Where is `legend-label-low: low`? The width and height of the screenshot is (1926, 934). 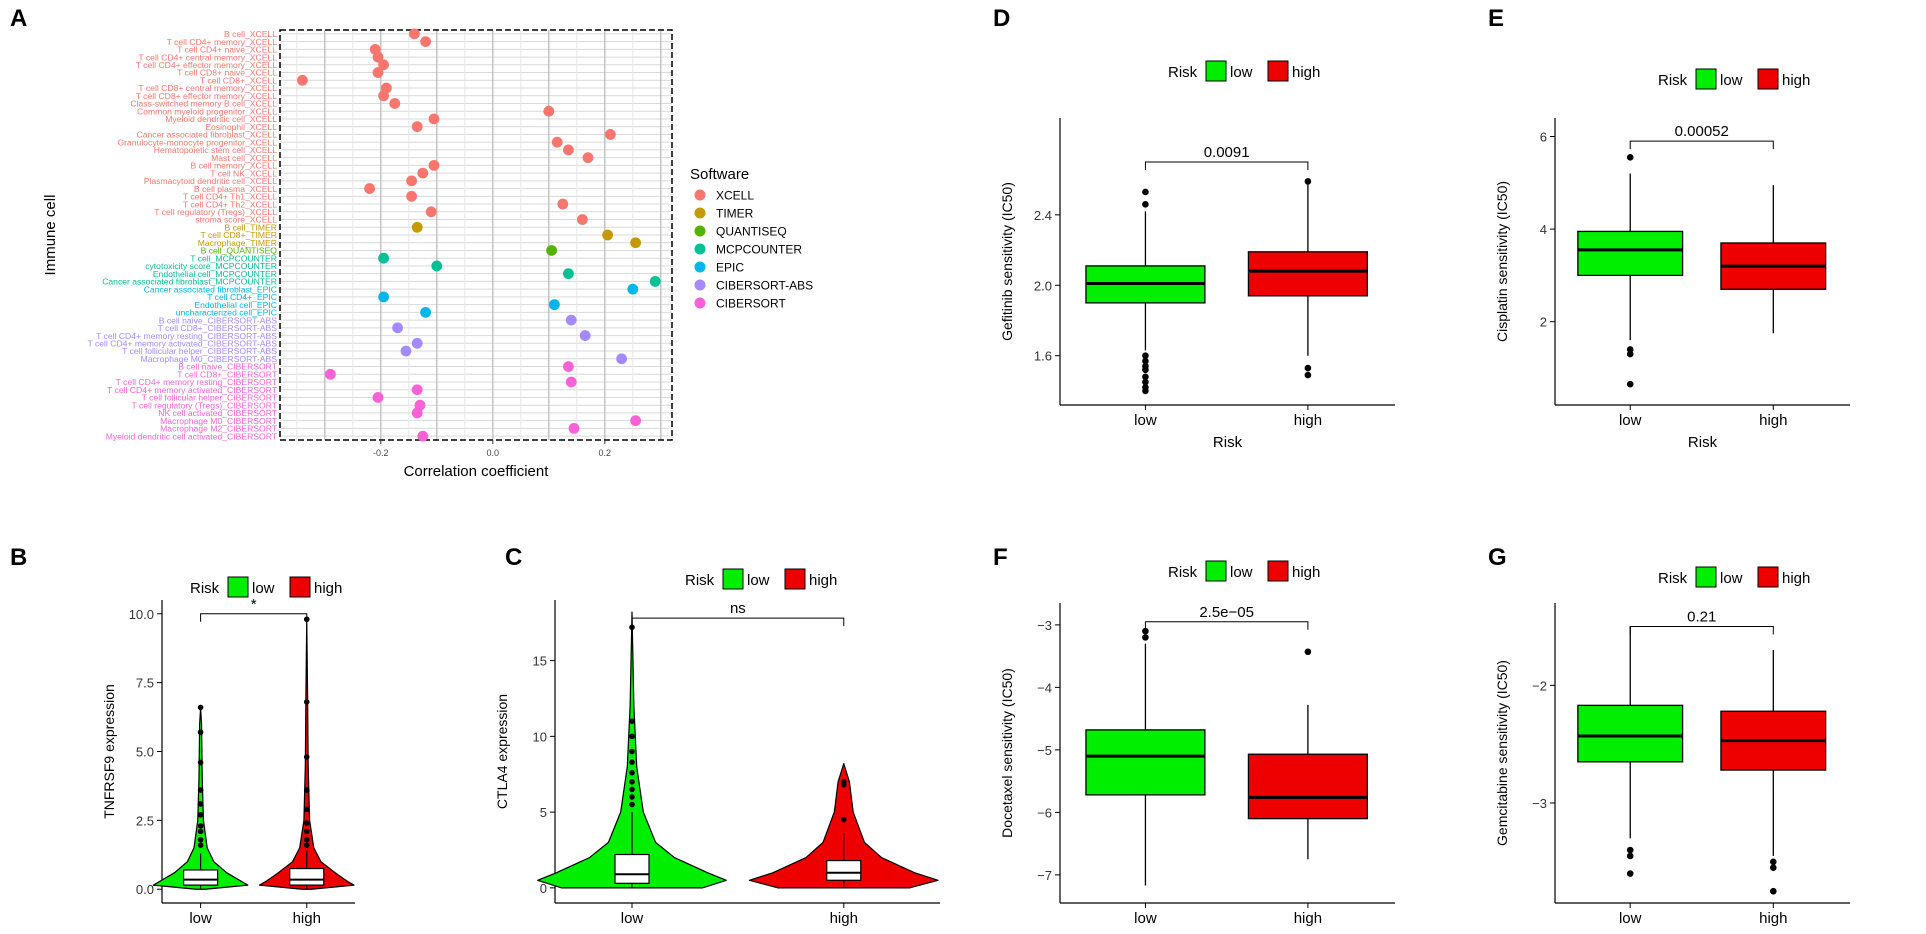 legend-label-low: low is located at coordinates (1241, 572).